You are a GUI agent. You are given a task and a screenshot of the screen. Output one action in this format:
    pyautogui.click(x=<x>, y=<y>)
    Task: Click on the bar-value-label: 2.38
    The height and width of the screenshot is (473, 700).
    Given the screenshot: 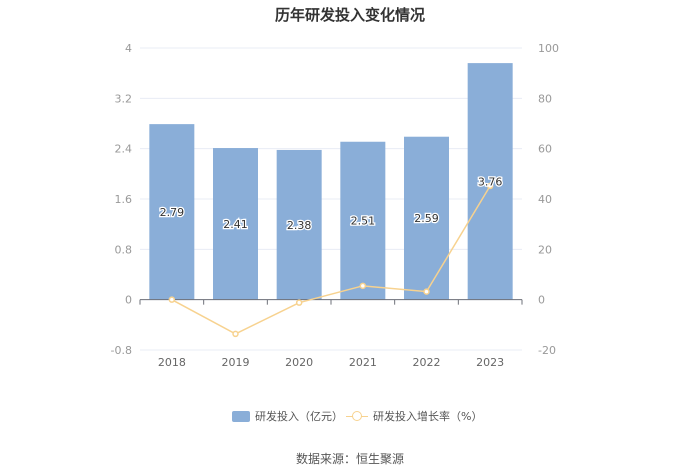 What is the action you would take?
    pyautogui.click(x=299, y=225)
    